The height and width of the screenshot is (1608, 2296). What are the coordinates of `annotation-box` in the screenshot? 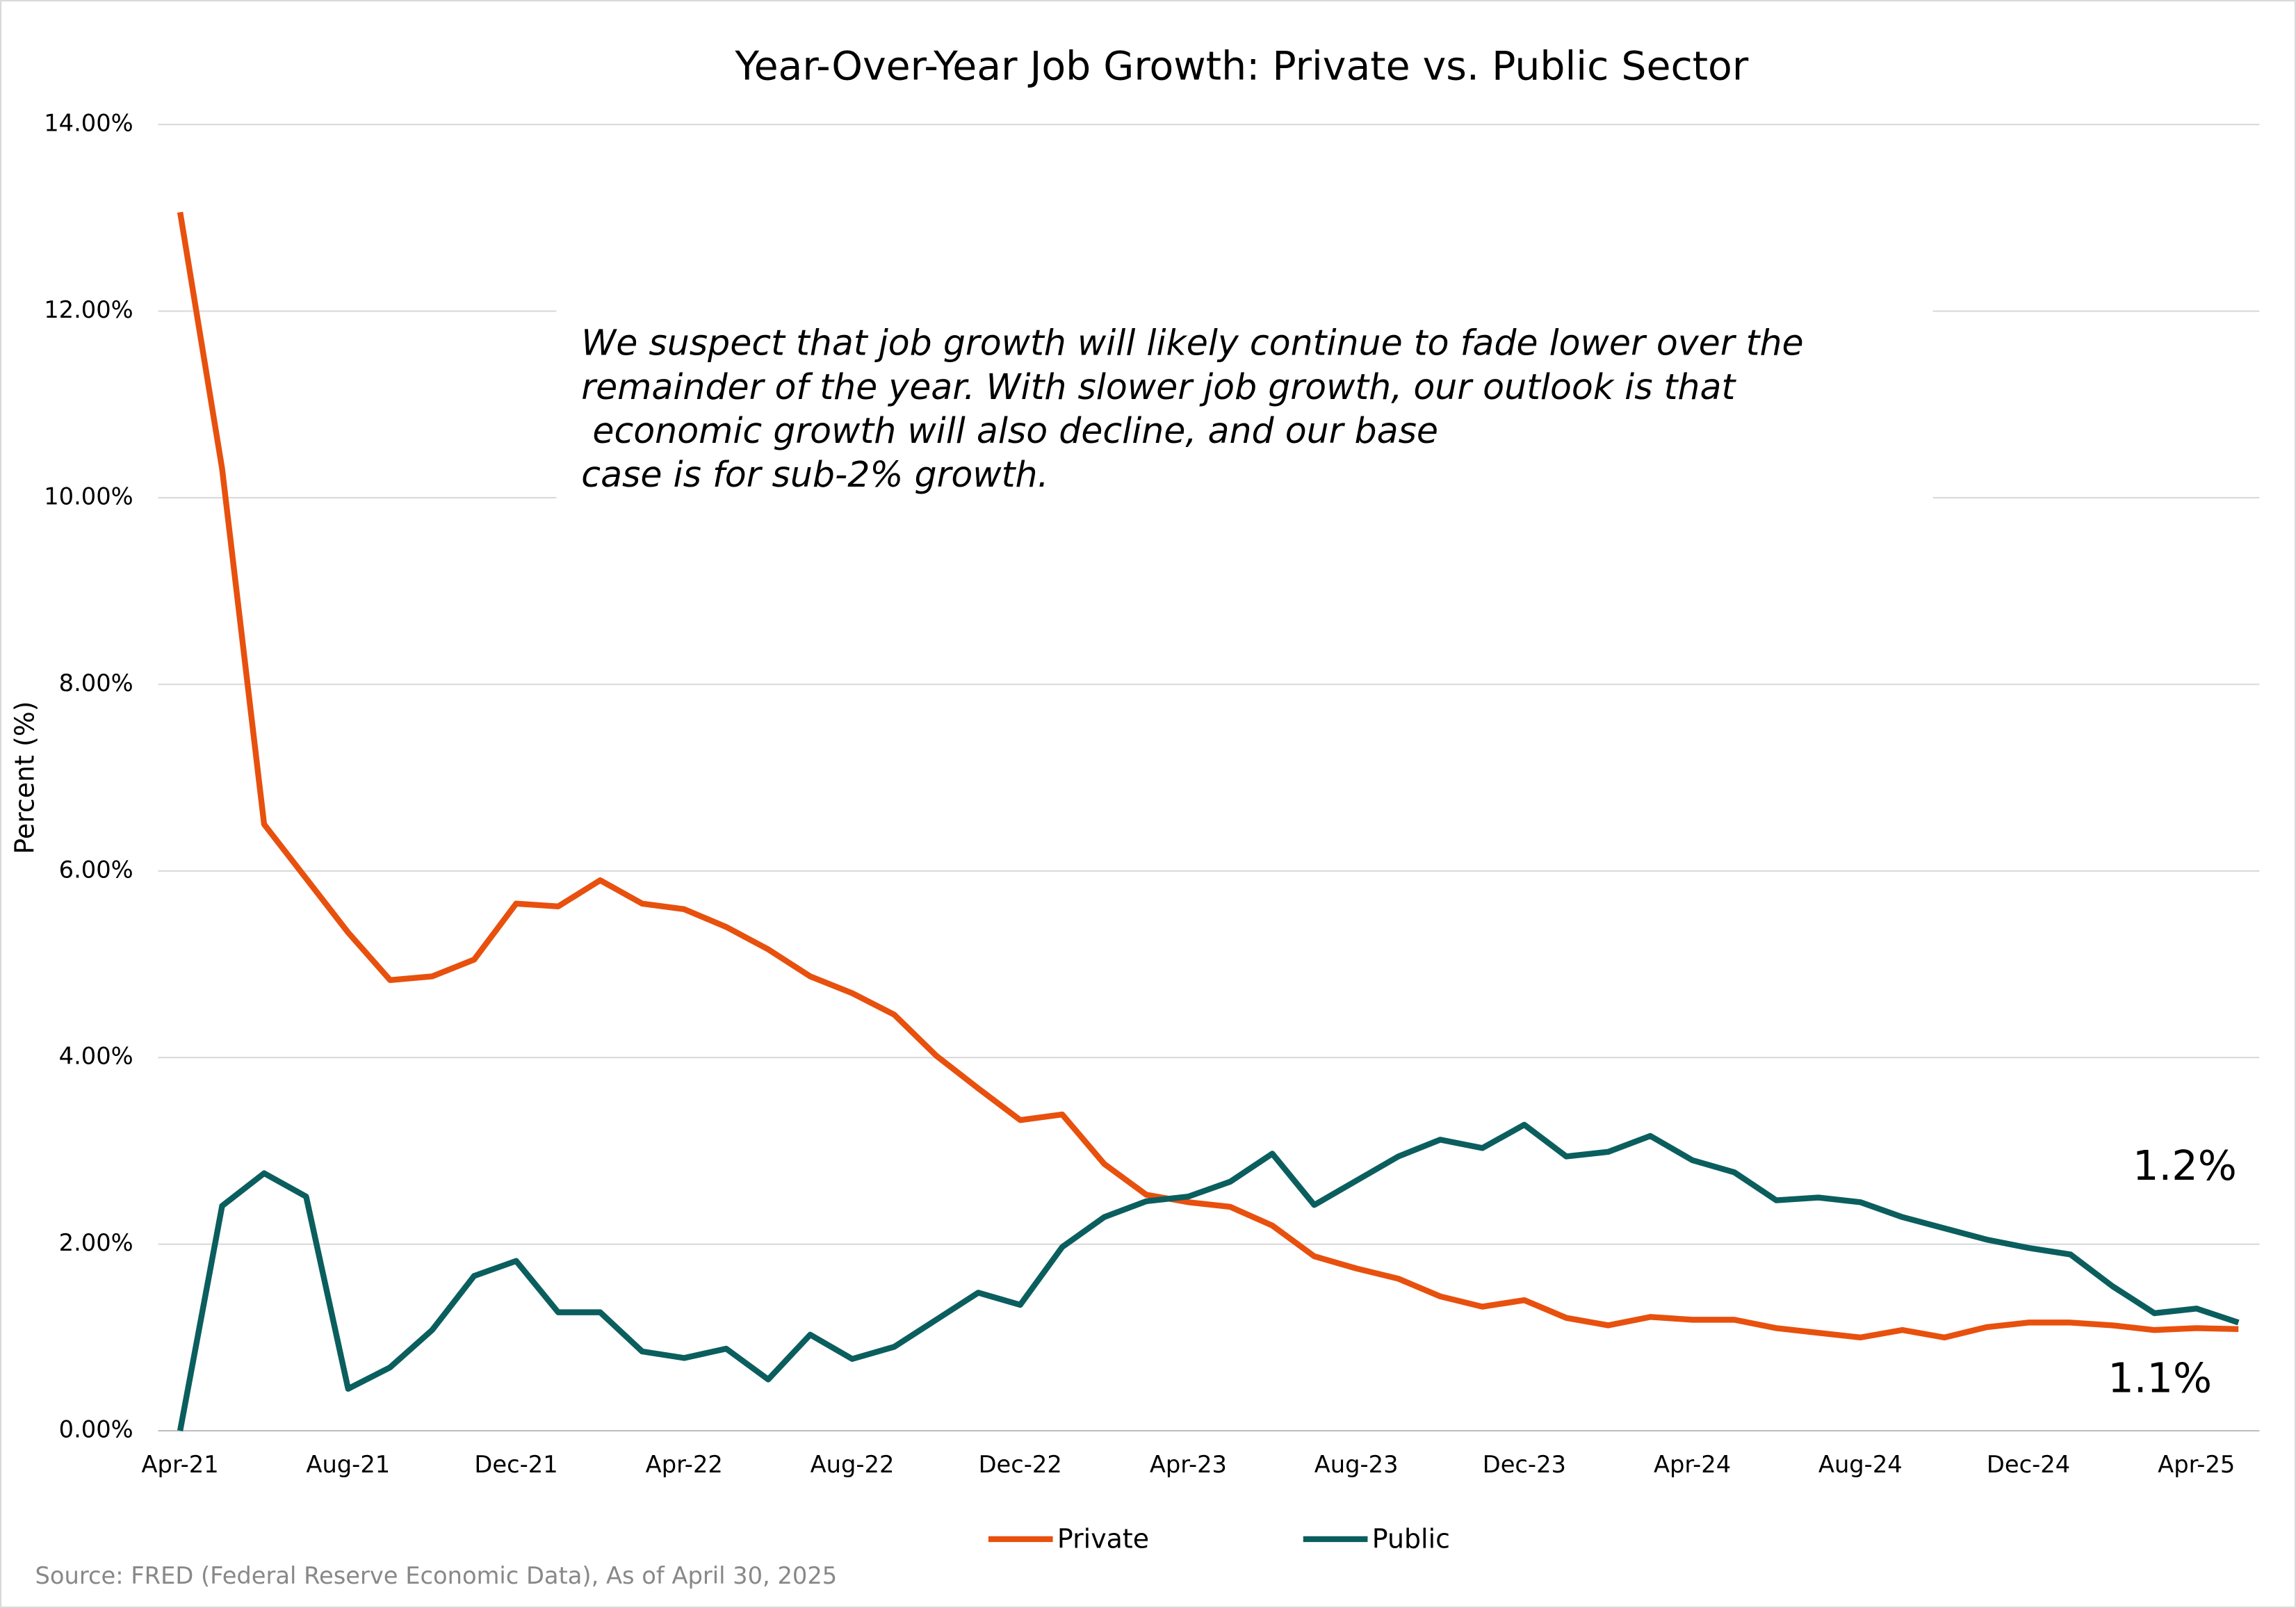 It's located at (1245, 400).